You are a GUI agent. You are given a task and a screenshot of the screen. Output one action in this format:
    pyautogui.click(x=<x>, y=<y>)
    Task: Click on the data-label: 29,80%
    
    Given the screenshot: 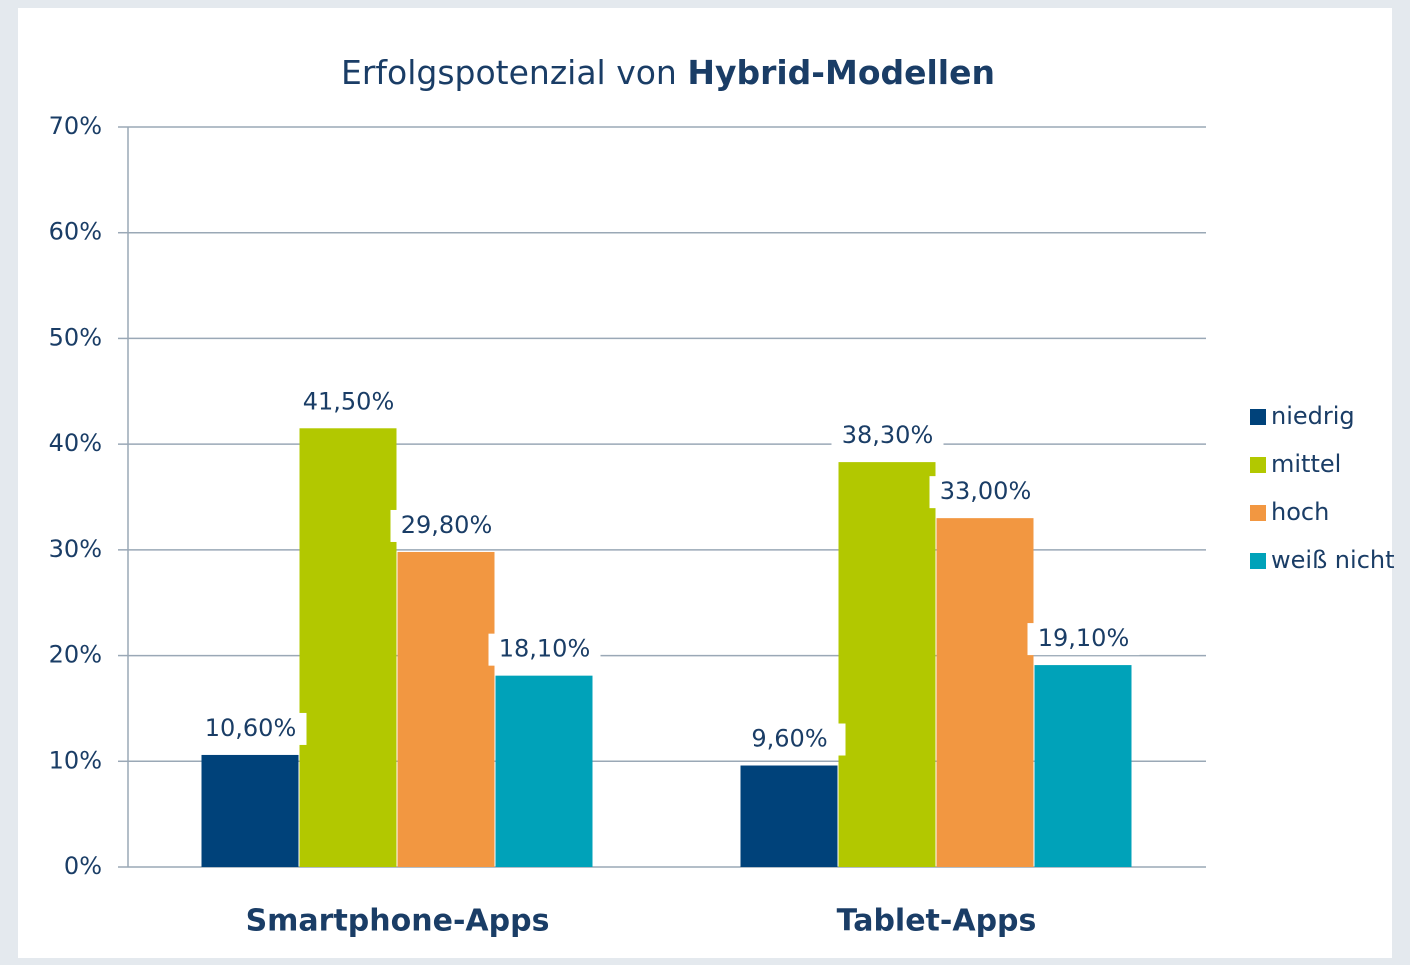 What is the action you would take?
    pyautogui.click(x=447, y=525)
    